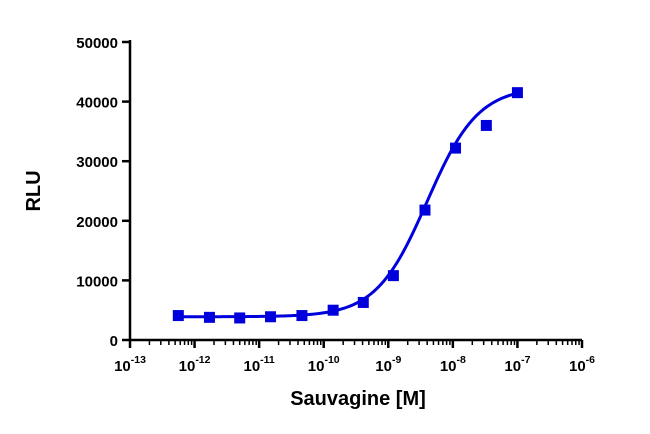  I want to click on x-tick-label: 10⁻¹³, so click(130, 364).